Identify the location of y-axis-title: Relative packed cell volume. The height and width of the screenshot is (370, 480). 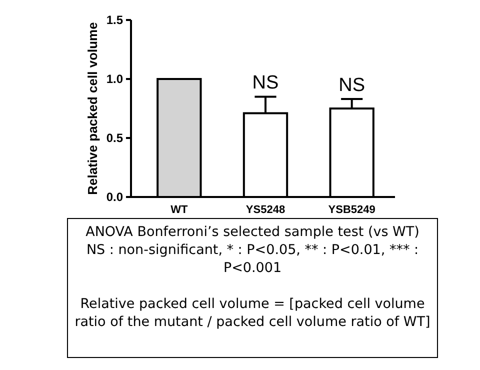
(92, 108).